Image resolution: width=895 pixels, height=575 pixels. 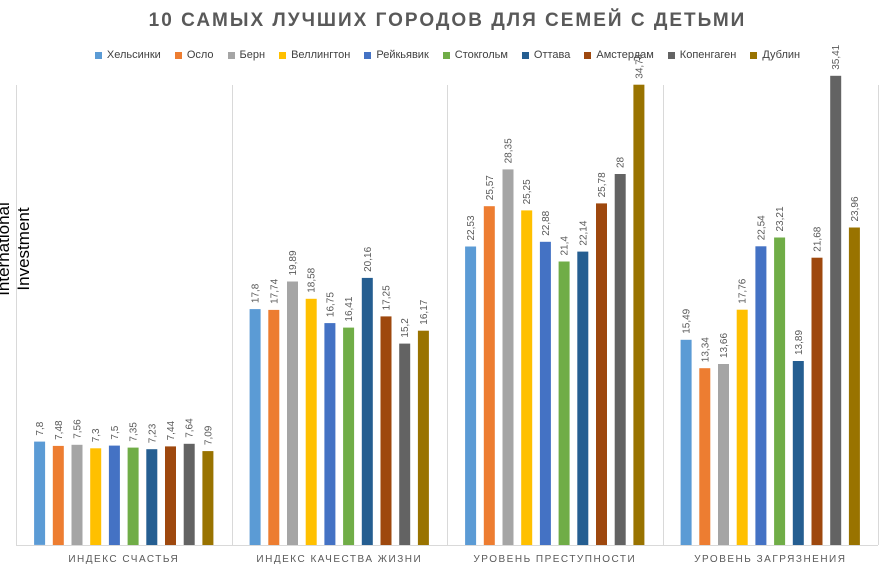 I want to click on data-label: 28, so click(x=621, y=162).